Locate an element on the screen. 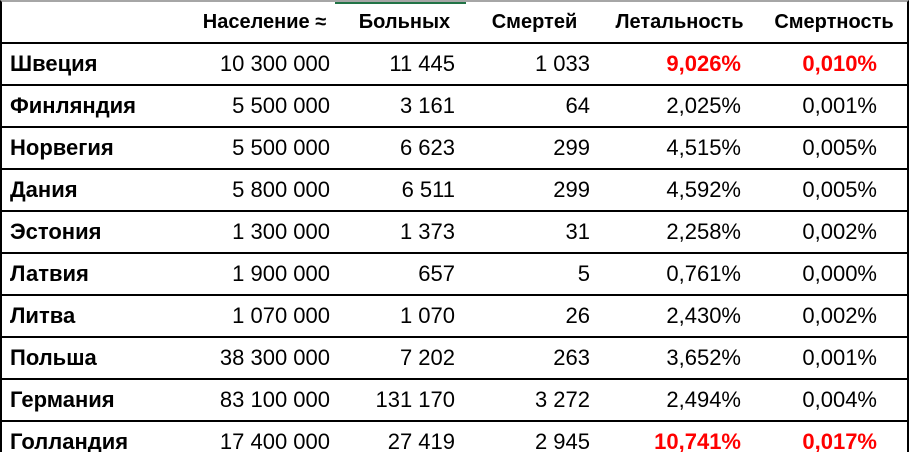 This screenshot has width=909, height=452. cell-population: 17 400 000 is located at coordinates (264, 436).